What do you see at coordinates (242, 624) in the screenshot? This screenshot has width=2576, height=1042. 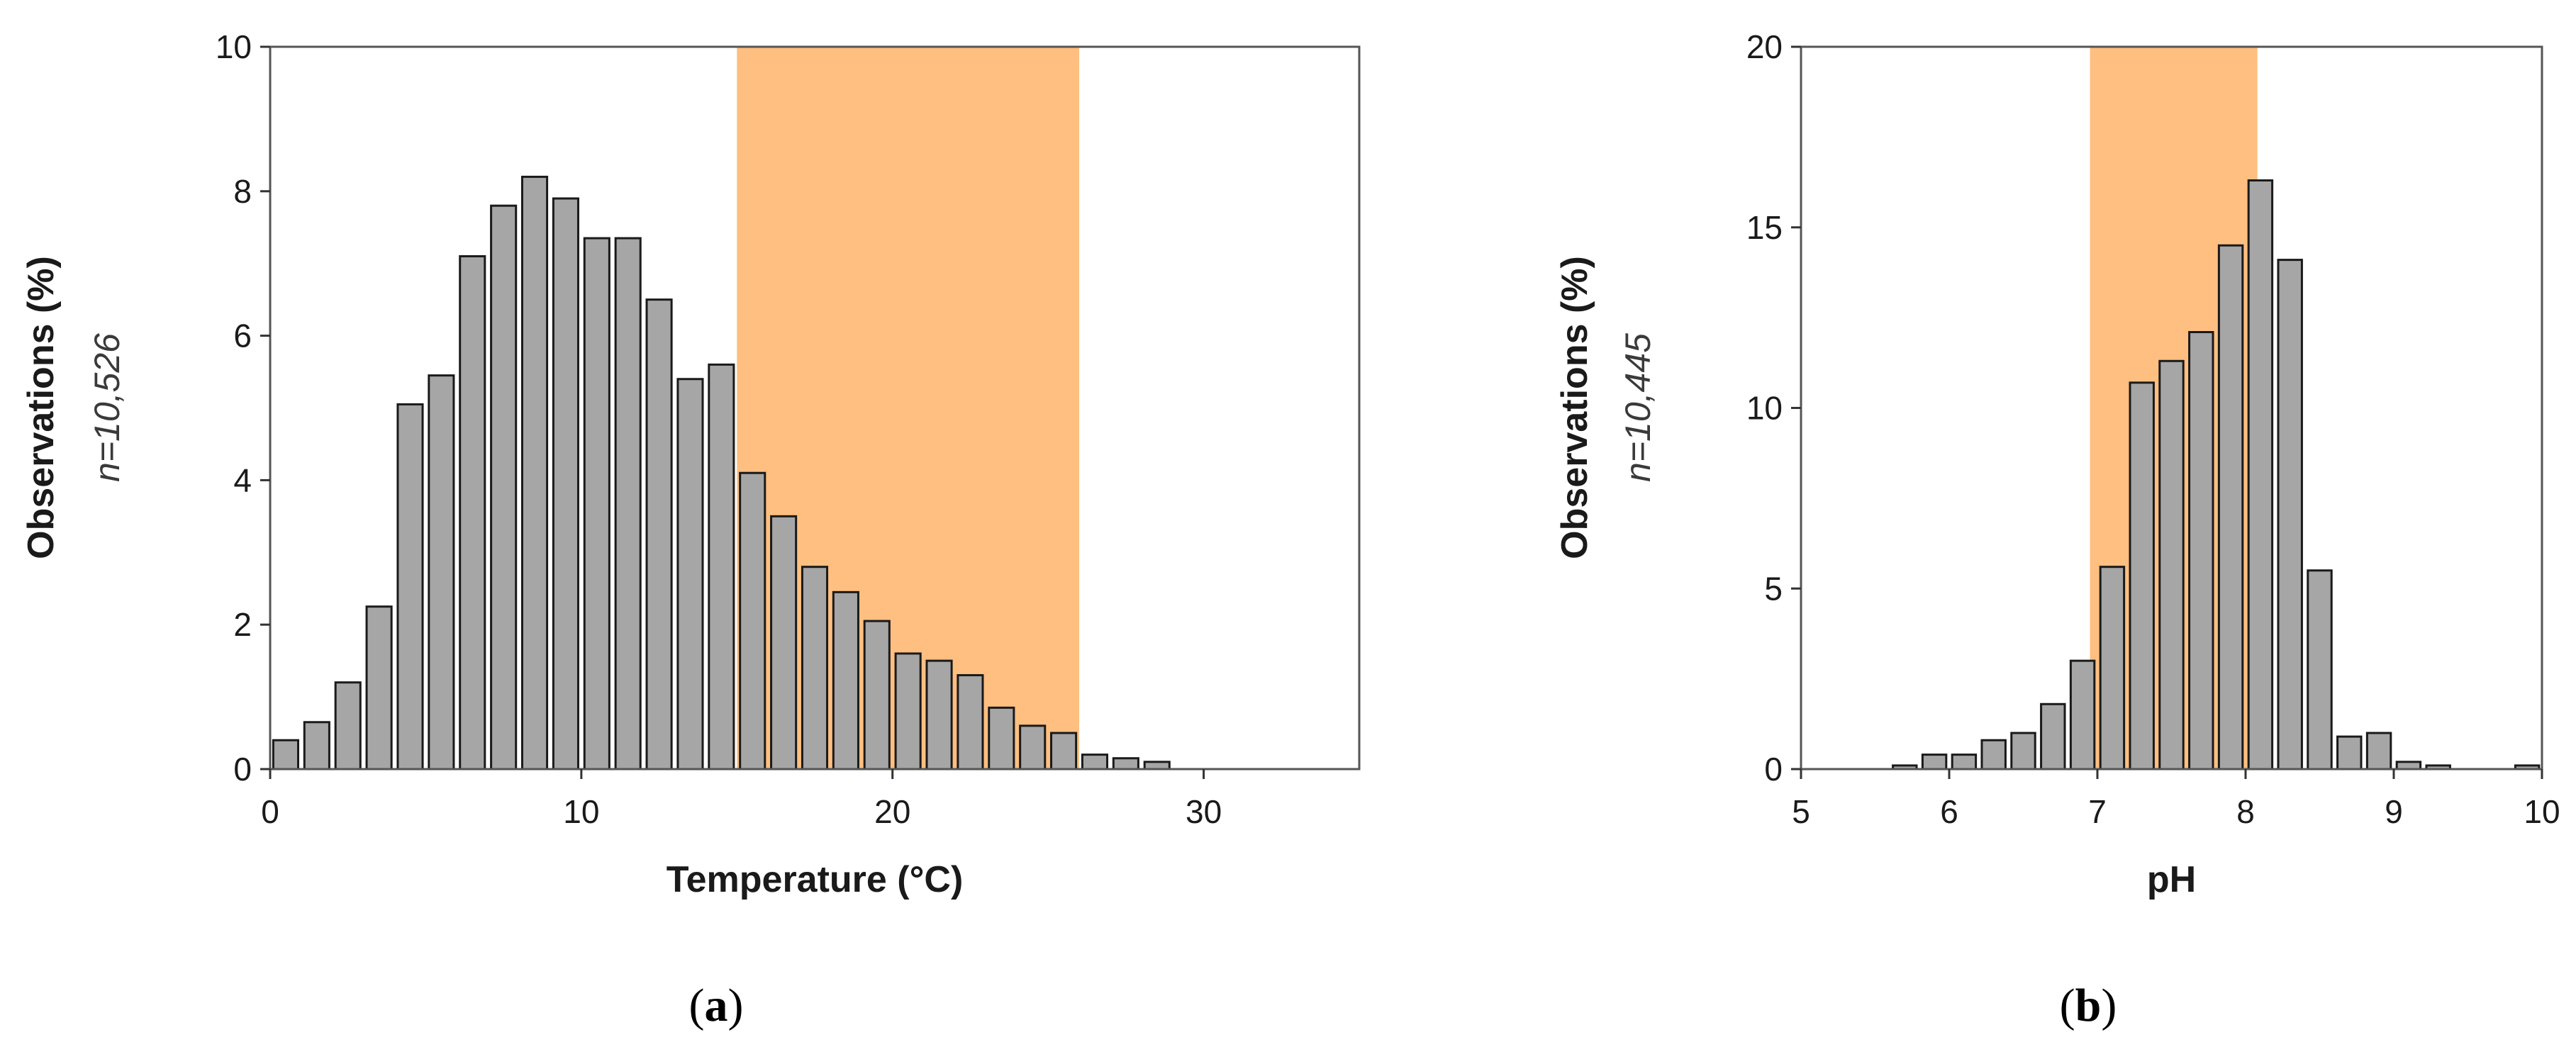 I see `y-tick-label: 2` at bounding box center [242, 624].